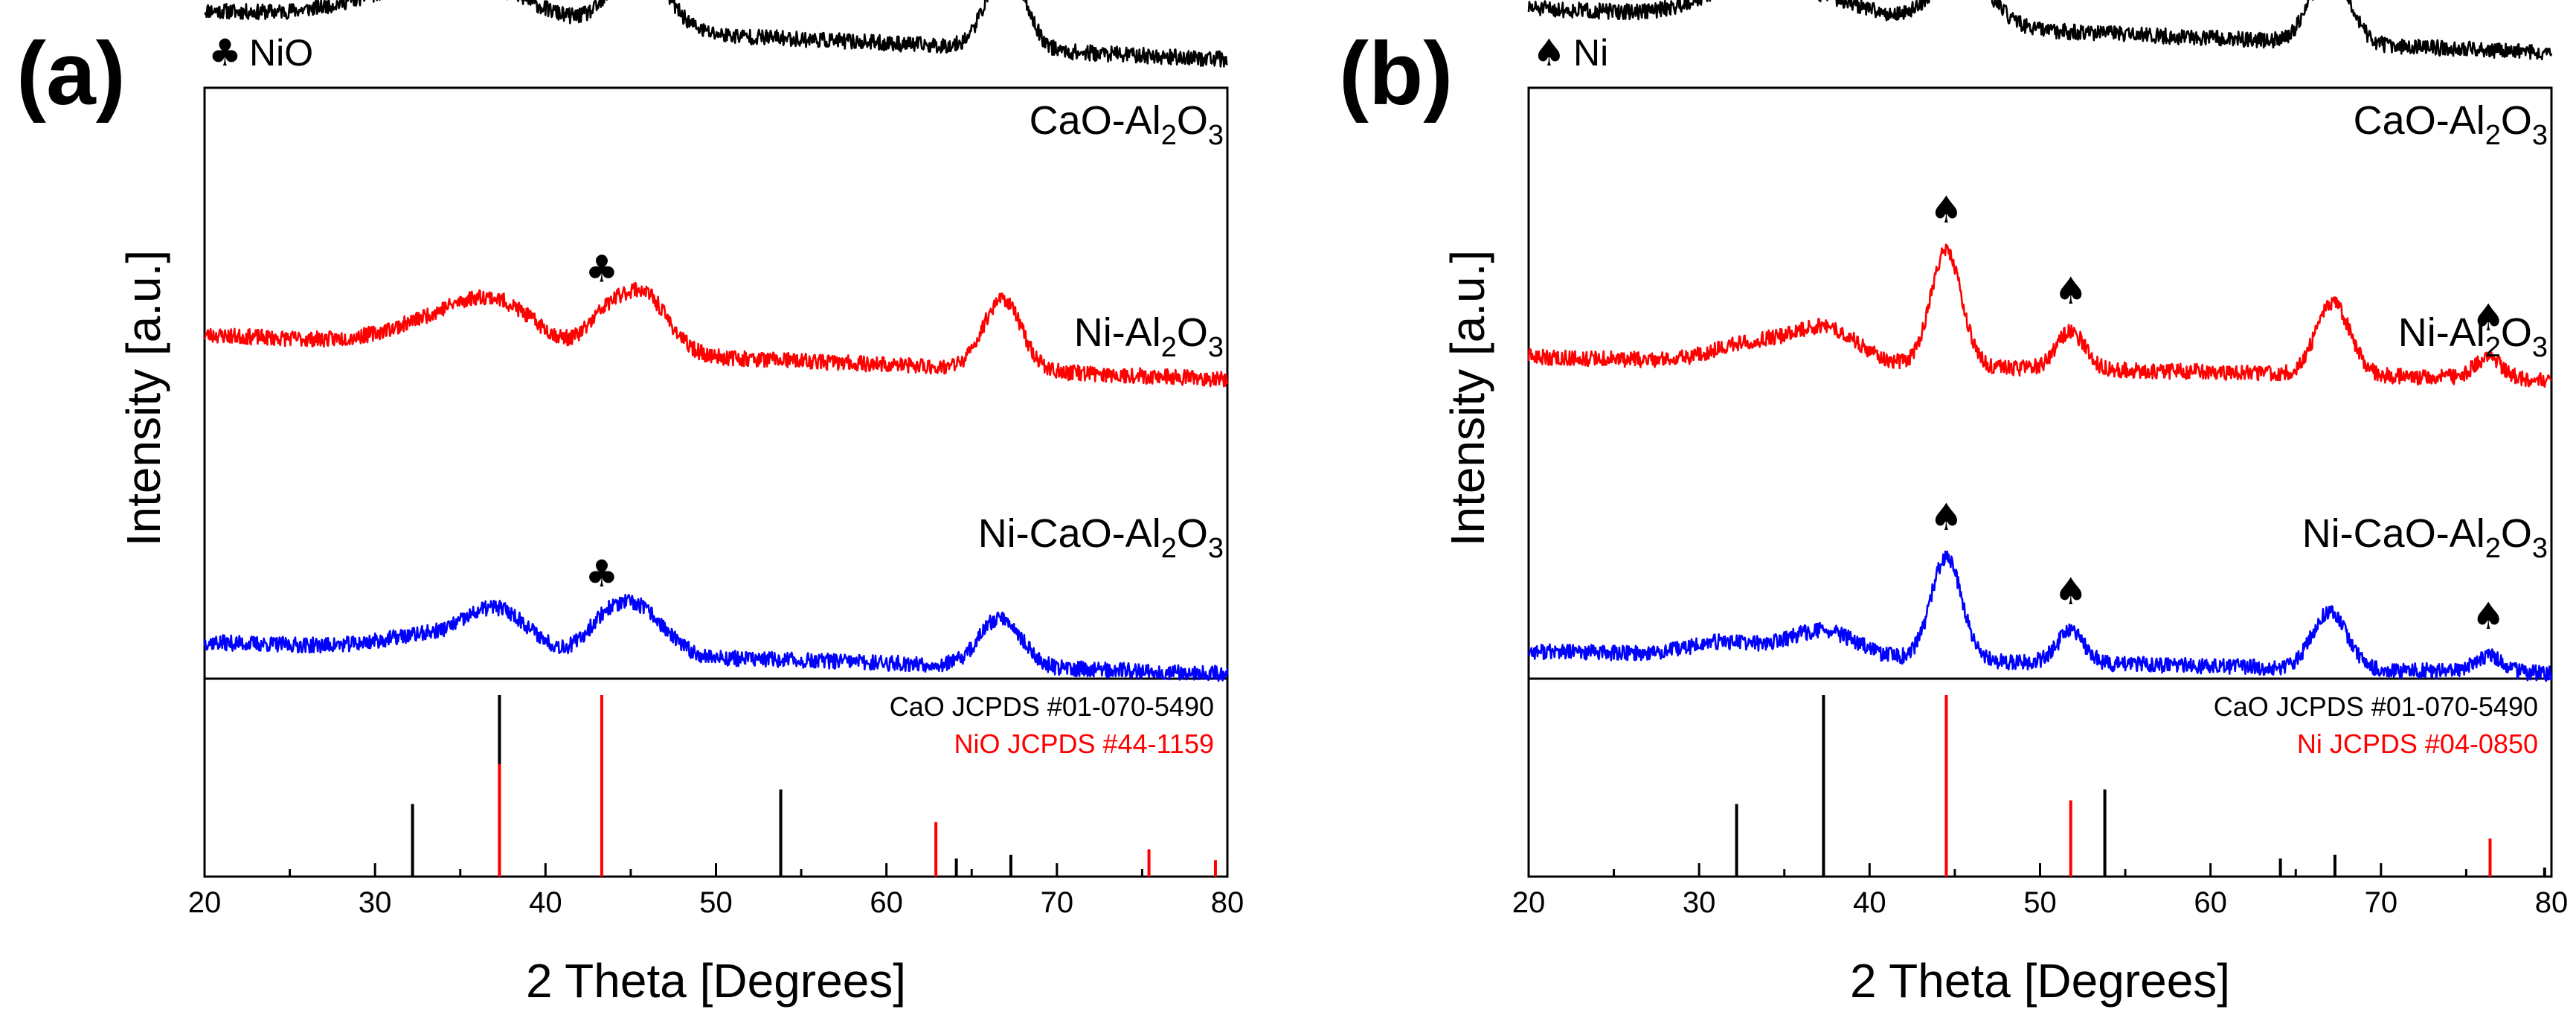 Image resolution: width=2576 pixels, height=1018 pixels. I want to click on marker-legend-symbol: ♠, so click(1549, 52).